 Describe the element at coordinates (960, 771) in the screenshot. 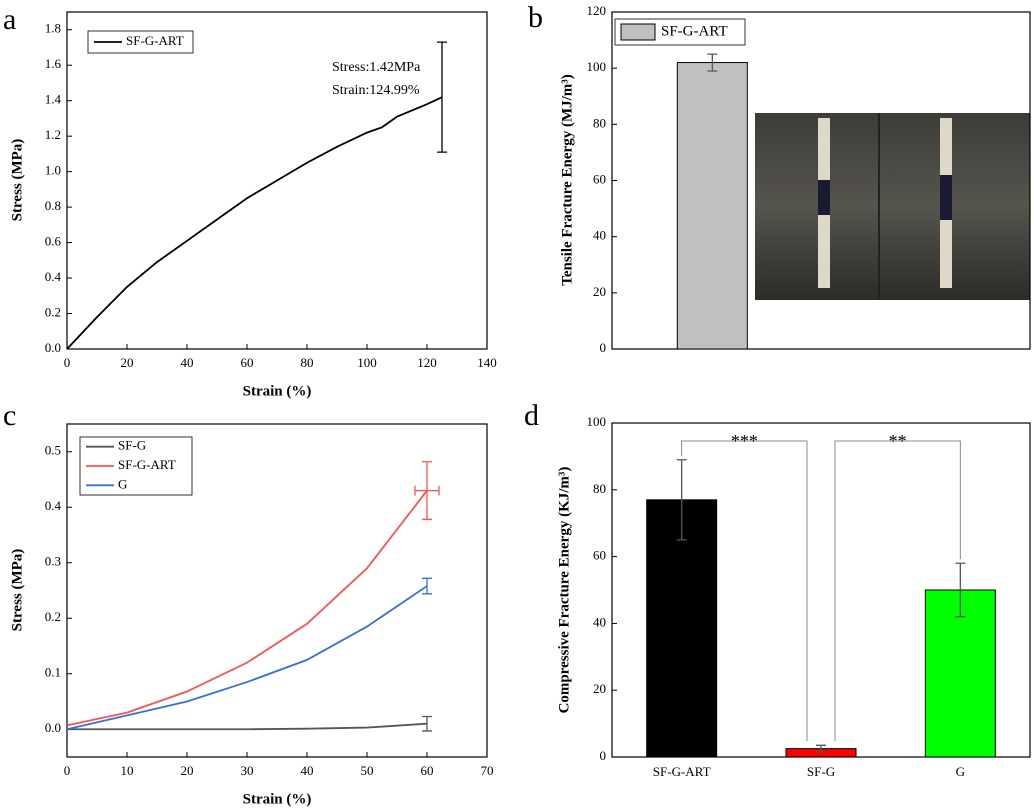

I see `x-tick-label: G` at that location.